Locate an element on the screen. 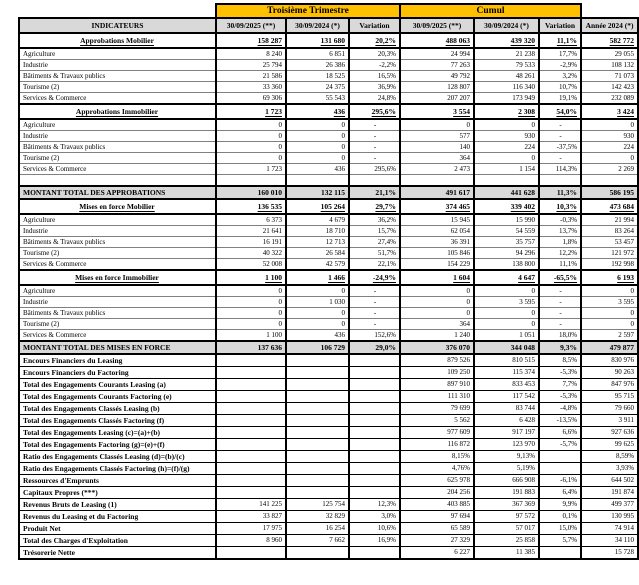 This screenshot has height=585, width=639. cell-value: 54,0% is located at coordinates (560, 111).